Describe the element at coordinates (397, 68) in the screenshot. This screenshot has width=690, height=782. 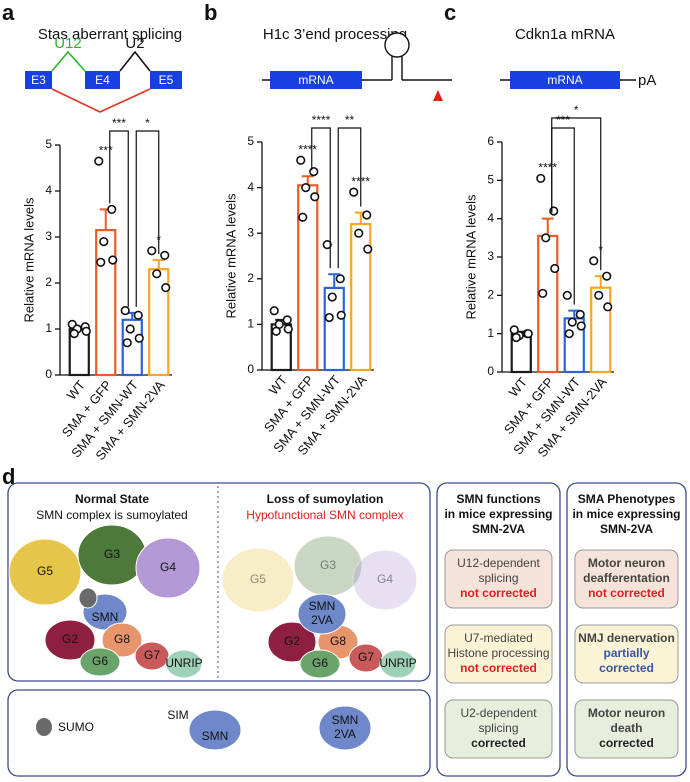
I see `hairpin` at that location.